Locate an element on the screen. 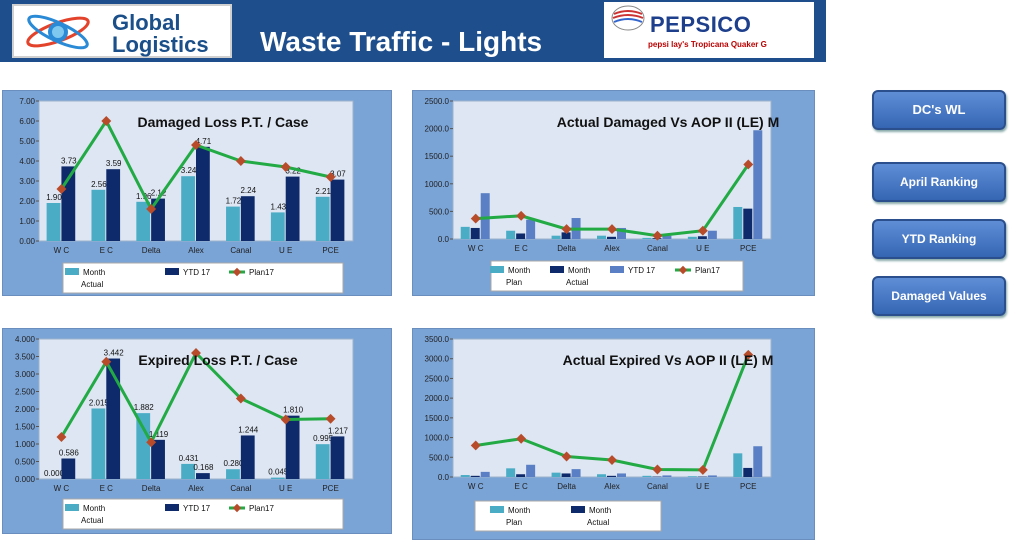 The width and height of the screenshot is (1024, 548). y-tick-label: 1.000 is located at coordinates (25, 444).